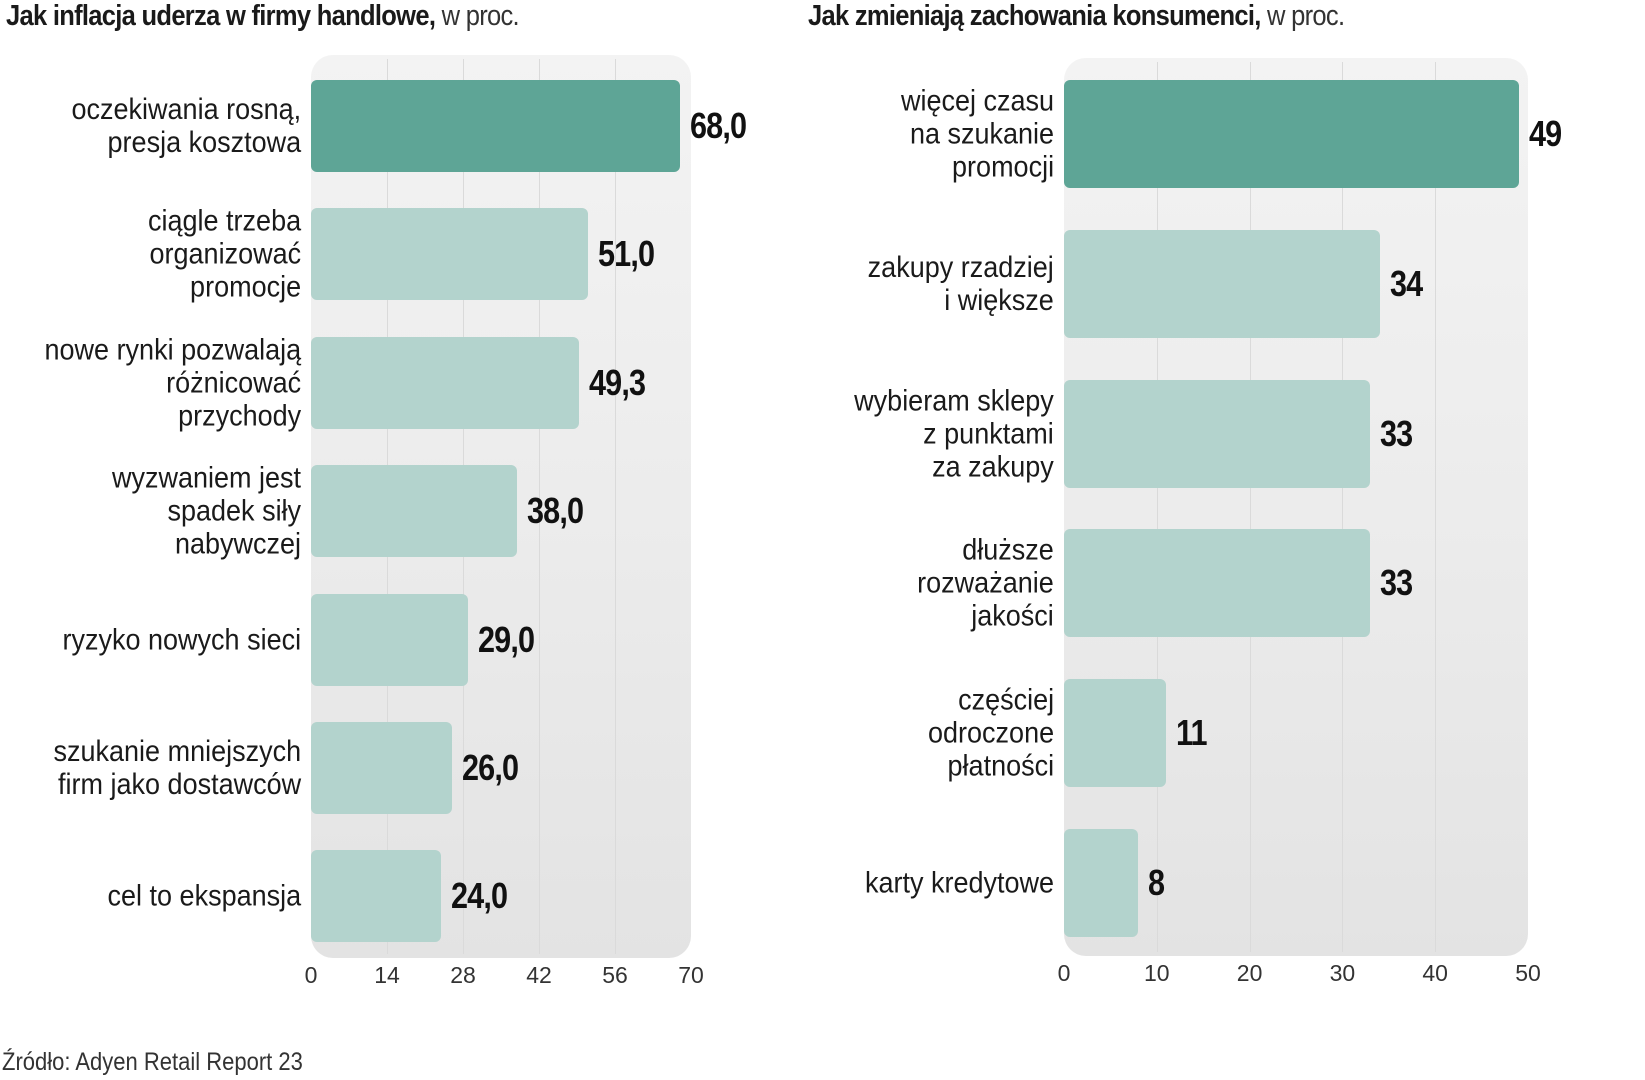  Describe the element at coordinates (1435, 973) in the screenshot. I see `x-tick-label: 40` at that location.